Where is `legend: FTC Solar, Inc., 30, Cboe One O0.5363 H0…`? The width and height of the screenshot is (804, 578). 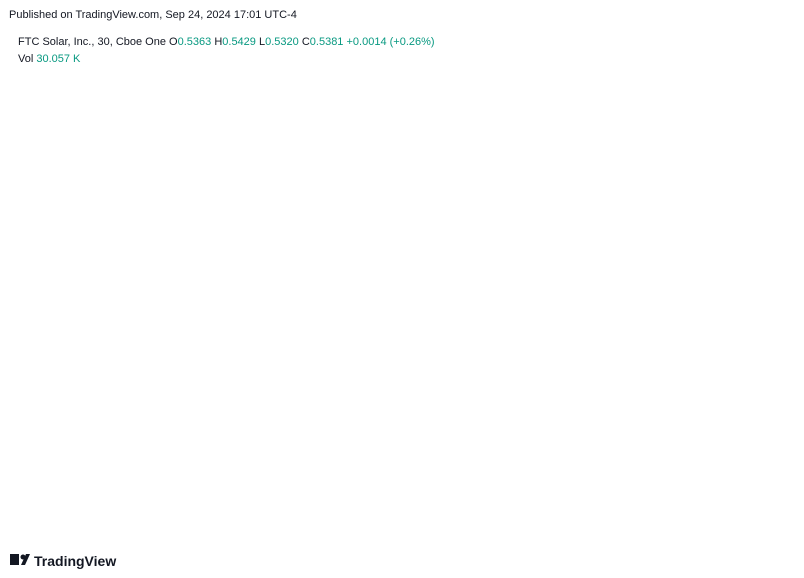 legend: FTC Solar, Inc., 30, Cboe One O0.5363 H0… is located at coordinates (226, 42).